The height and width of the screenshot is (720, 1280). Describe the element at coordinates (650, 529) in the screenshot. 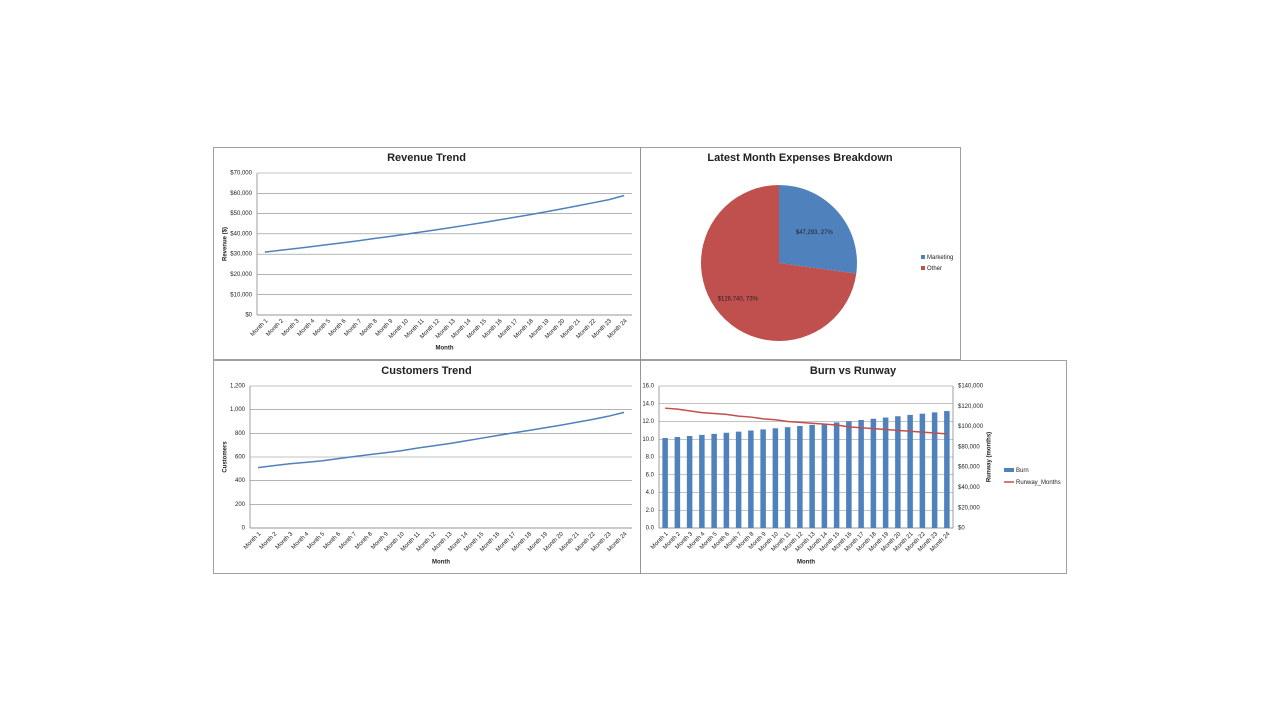

I see `y-tick-label: 0.0` at that location.